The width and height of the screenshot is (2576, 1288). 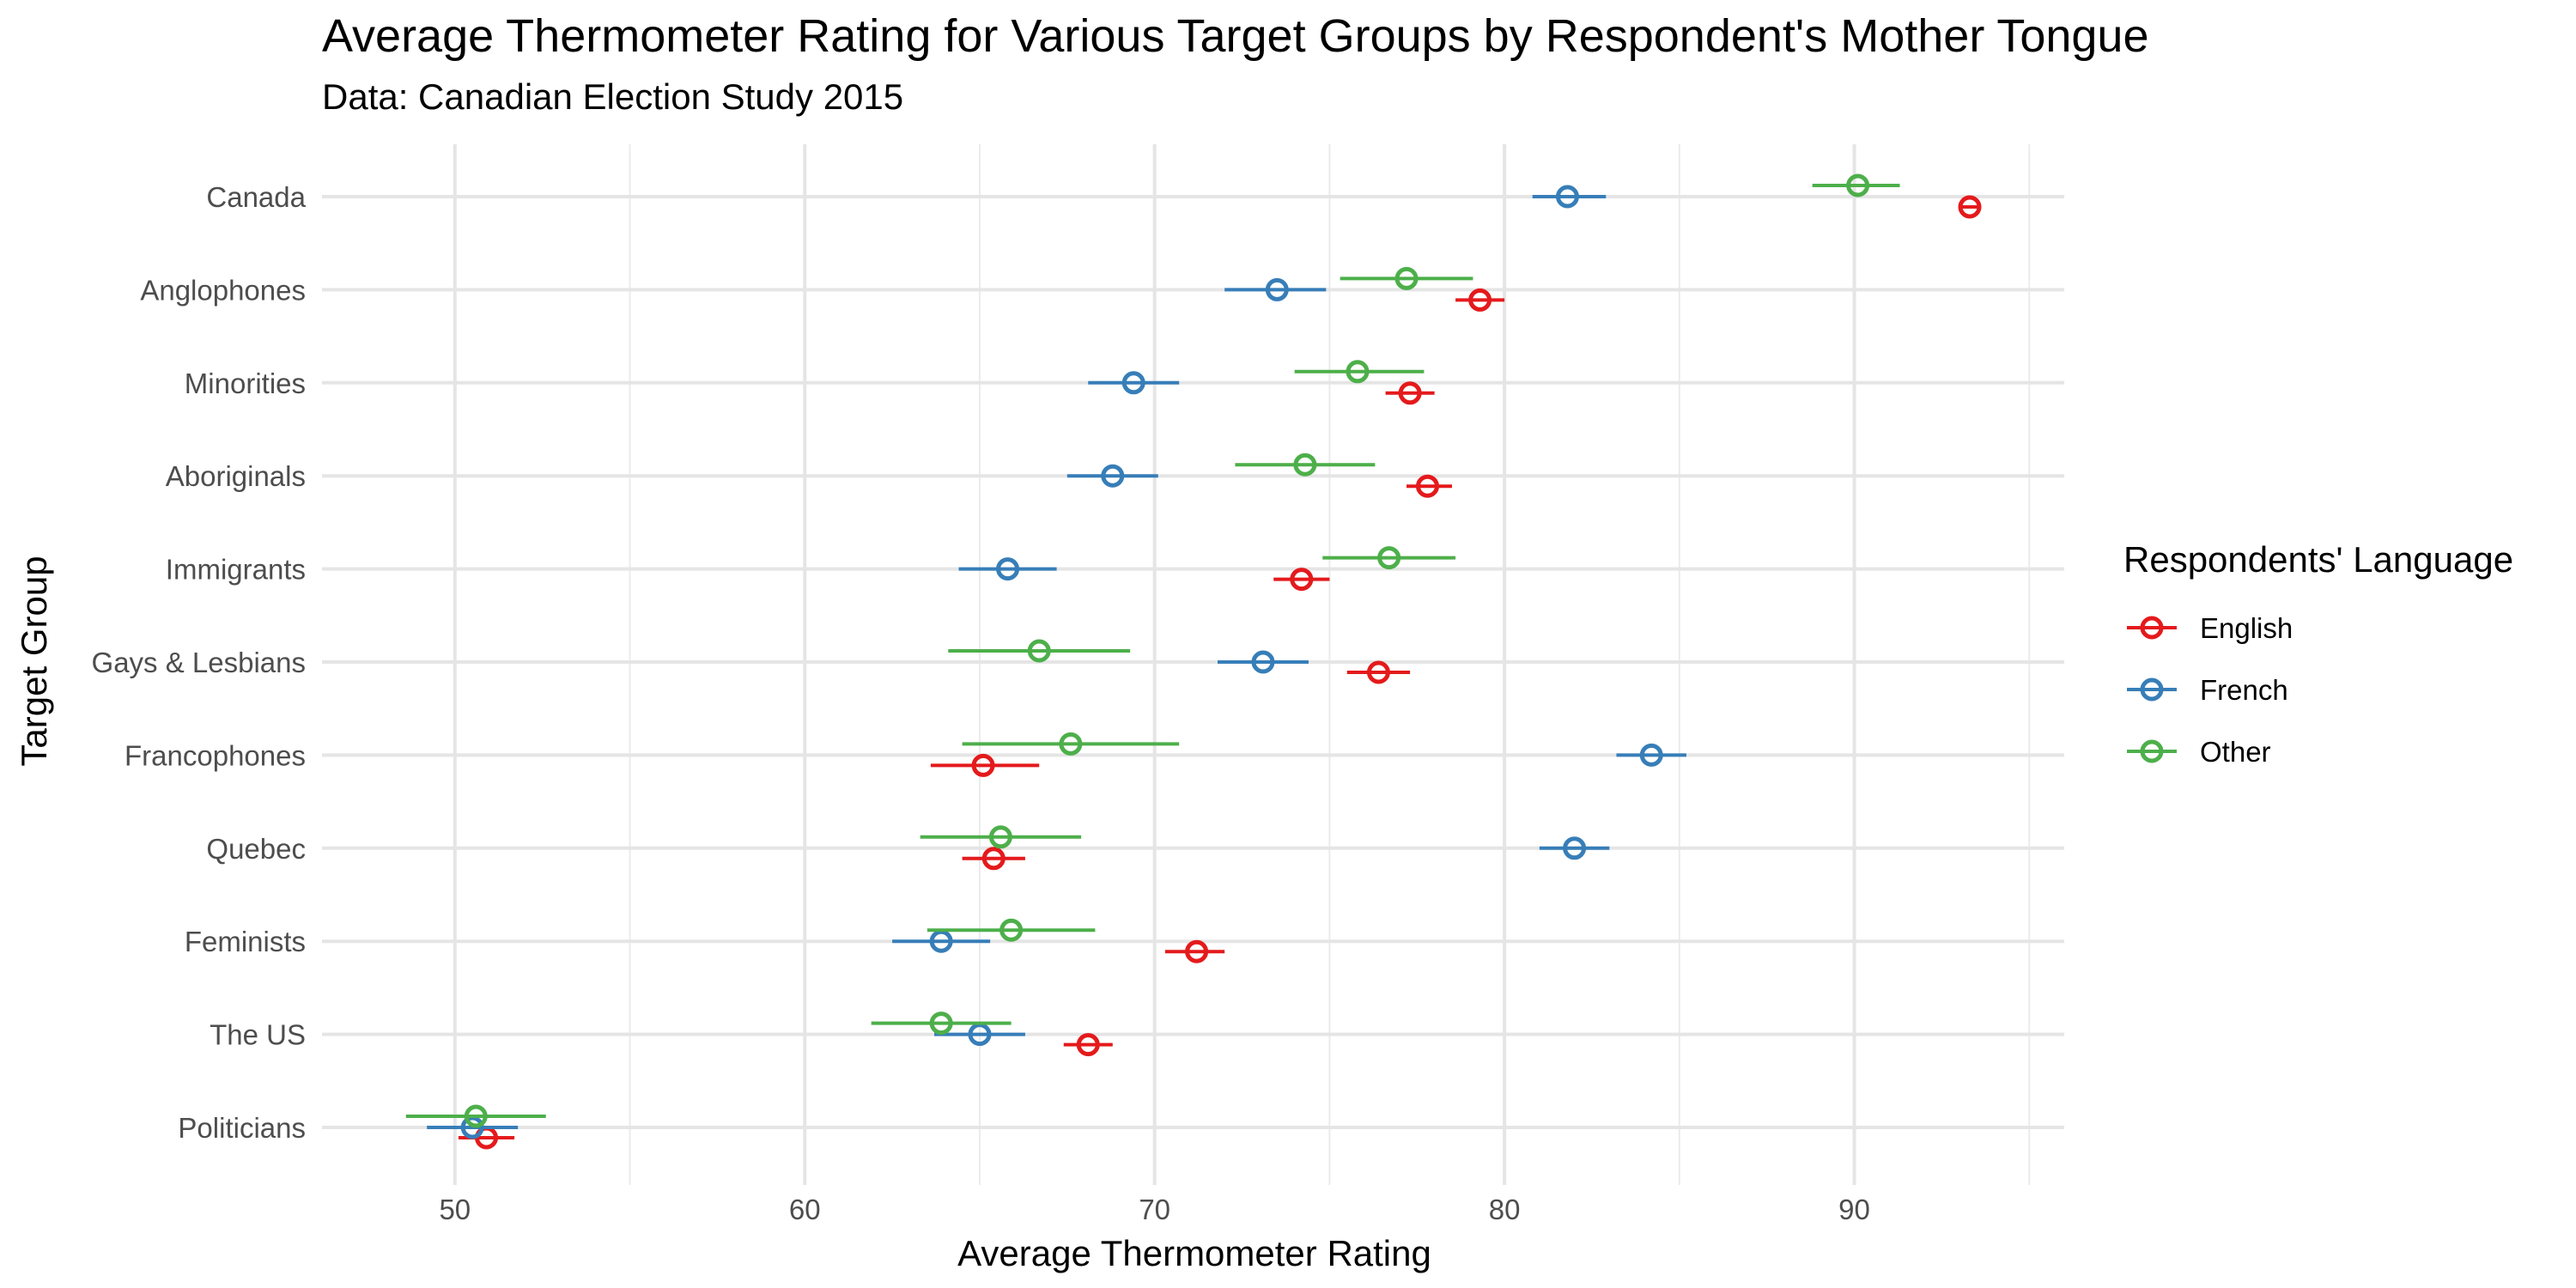 I want to click on legend-item-other: Other, so click(x=2199, y=752).